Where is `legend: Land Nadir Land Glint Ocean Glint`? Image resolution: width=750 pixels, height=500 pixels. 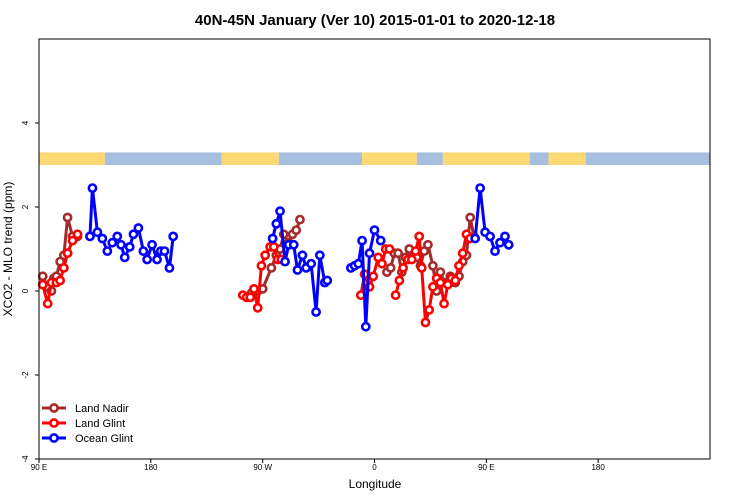
legend: Land Nadir Land Glint Ocean Glint is located at coordinates (87, 424).